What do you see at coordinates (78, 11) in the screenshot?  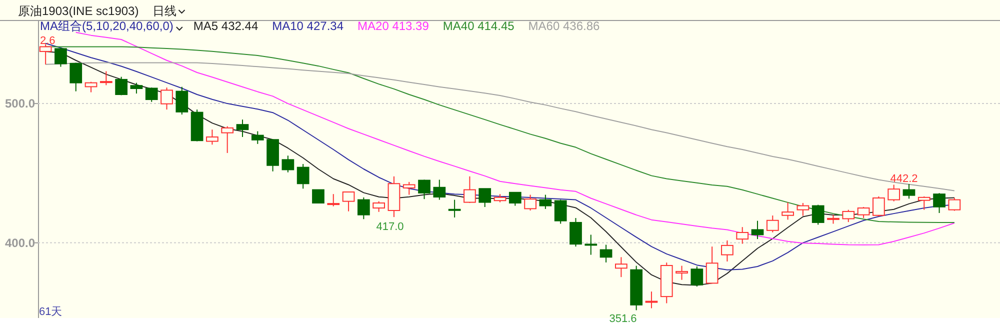 I see `chart-title: 原油1903(INE sc1903)` at bounding box center [78, 11].